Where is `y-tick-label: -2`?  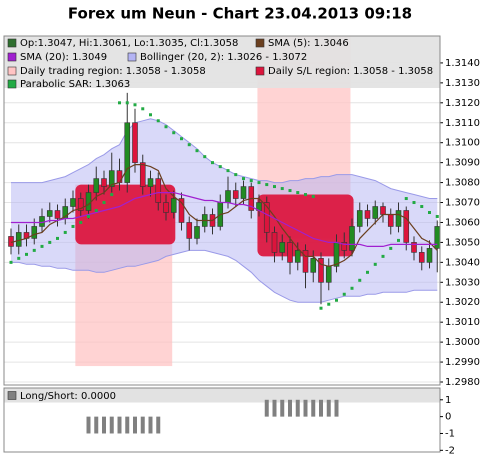
y-tick-label: -2 is located at coordinates (450, 450).